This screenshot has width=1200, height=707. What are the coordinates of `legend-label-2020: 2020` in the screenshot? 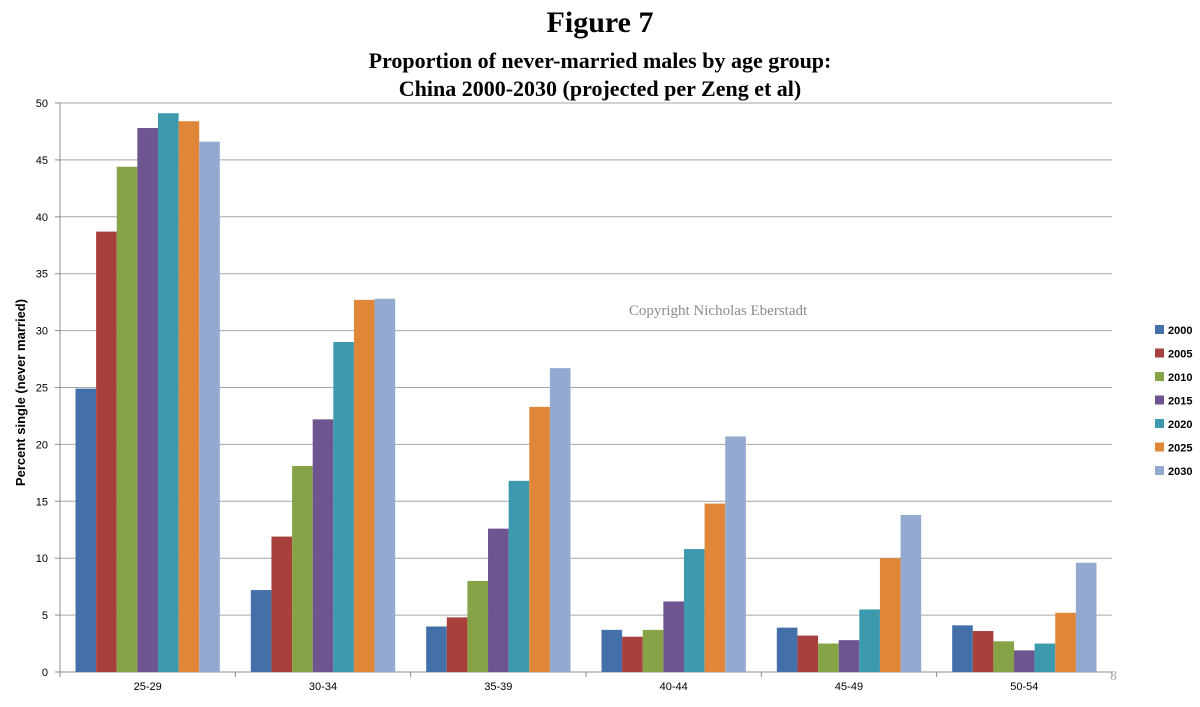 It's located at (1180, 425).